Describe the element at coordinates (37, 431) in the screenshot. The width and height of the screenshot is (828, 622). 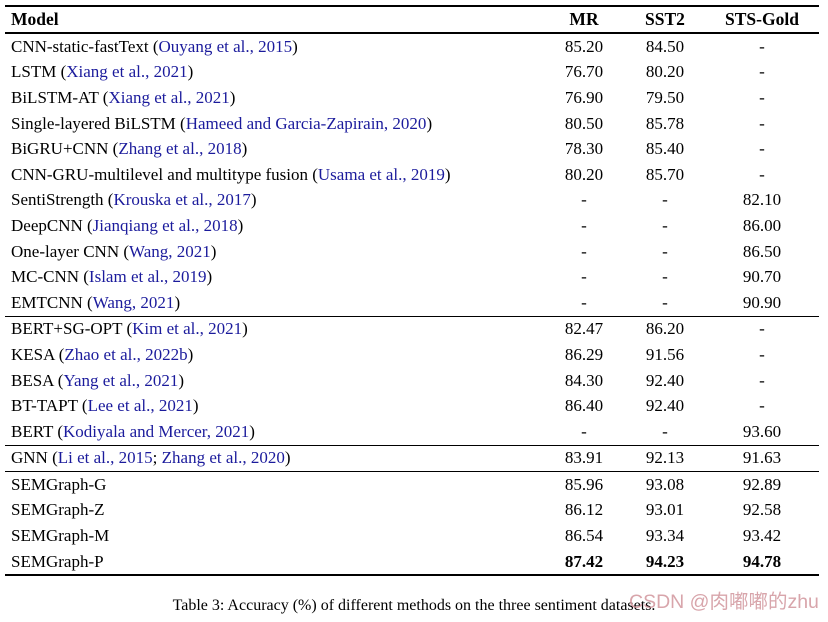
I see `model-name-text: BERT (` at that location.